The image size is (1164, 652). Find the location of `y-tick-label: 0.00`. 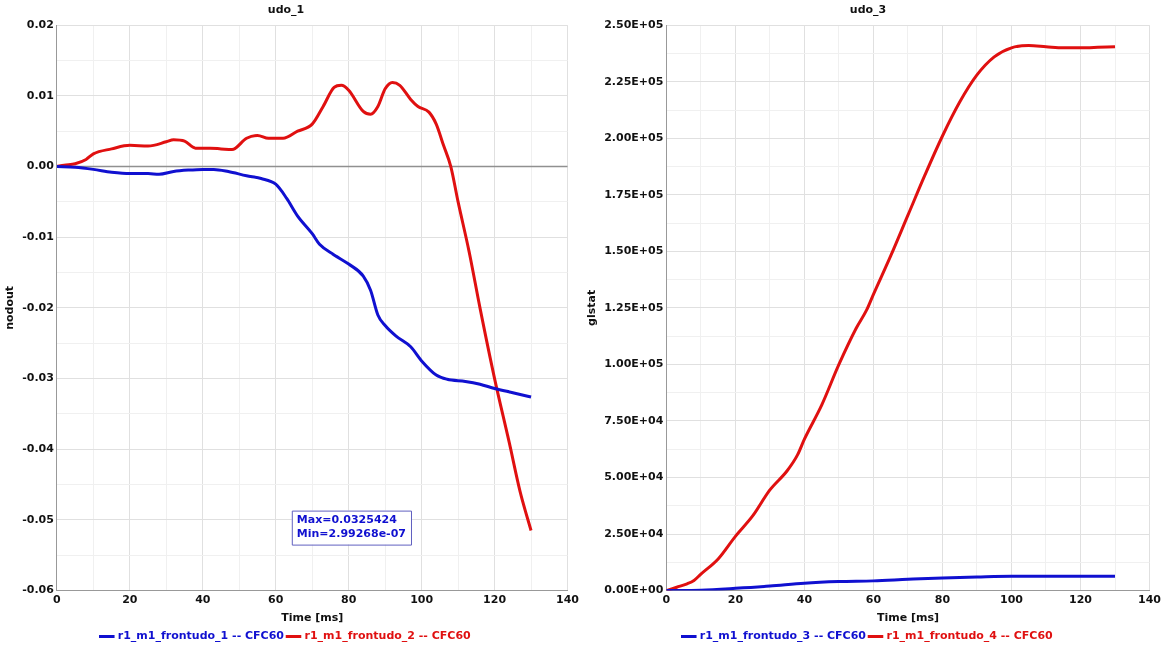

y-tick-label: 0.00 is located at coordinates (40, 166).